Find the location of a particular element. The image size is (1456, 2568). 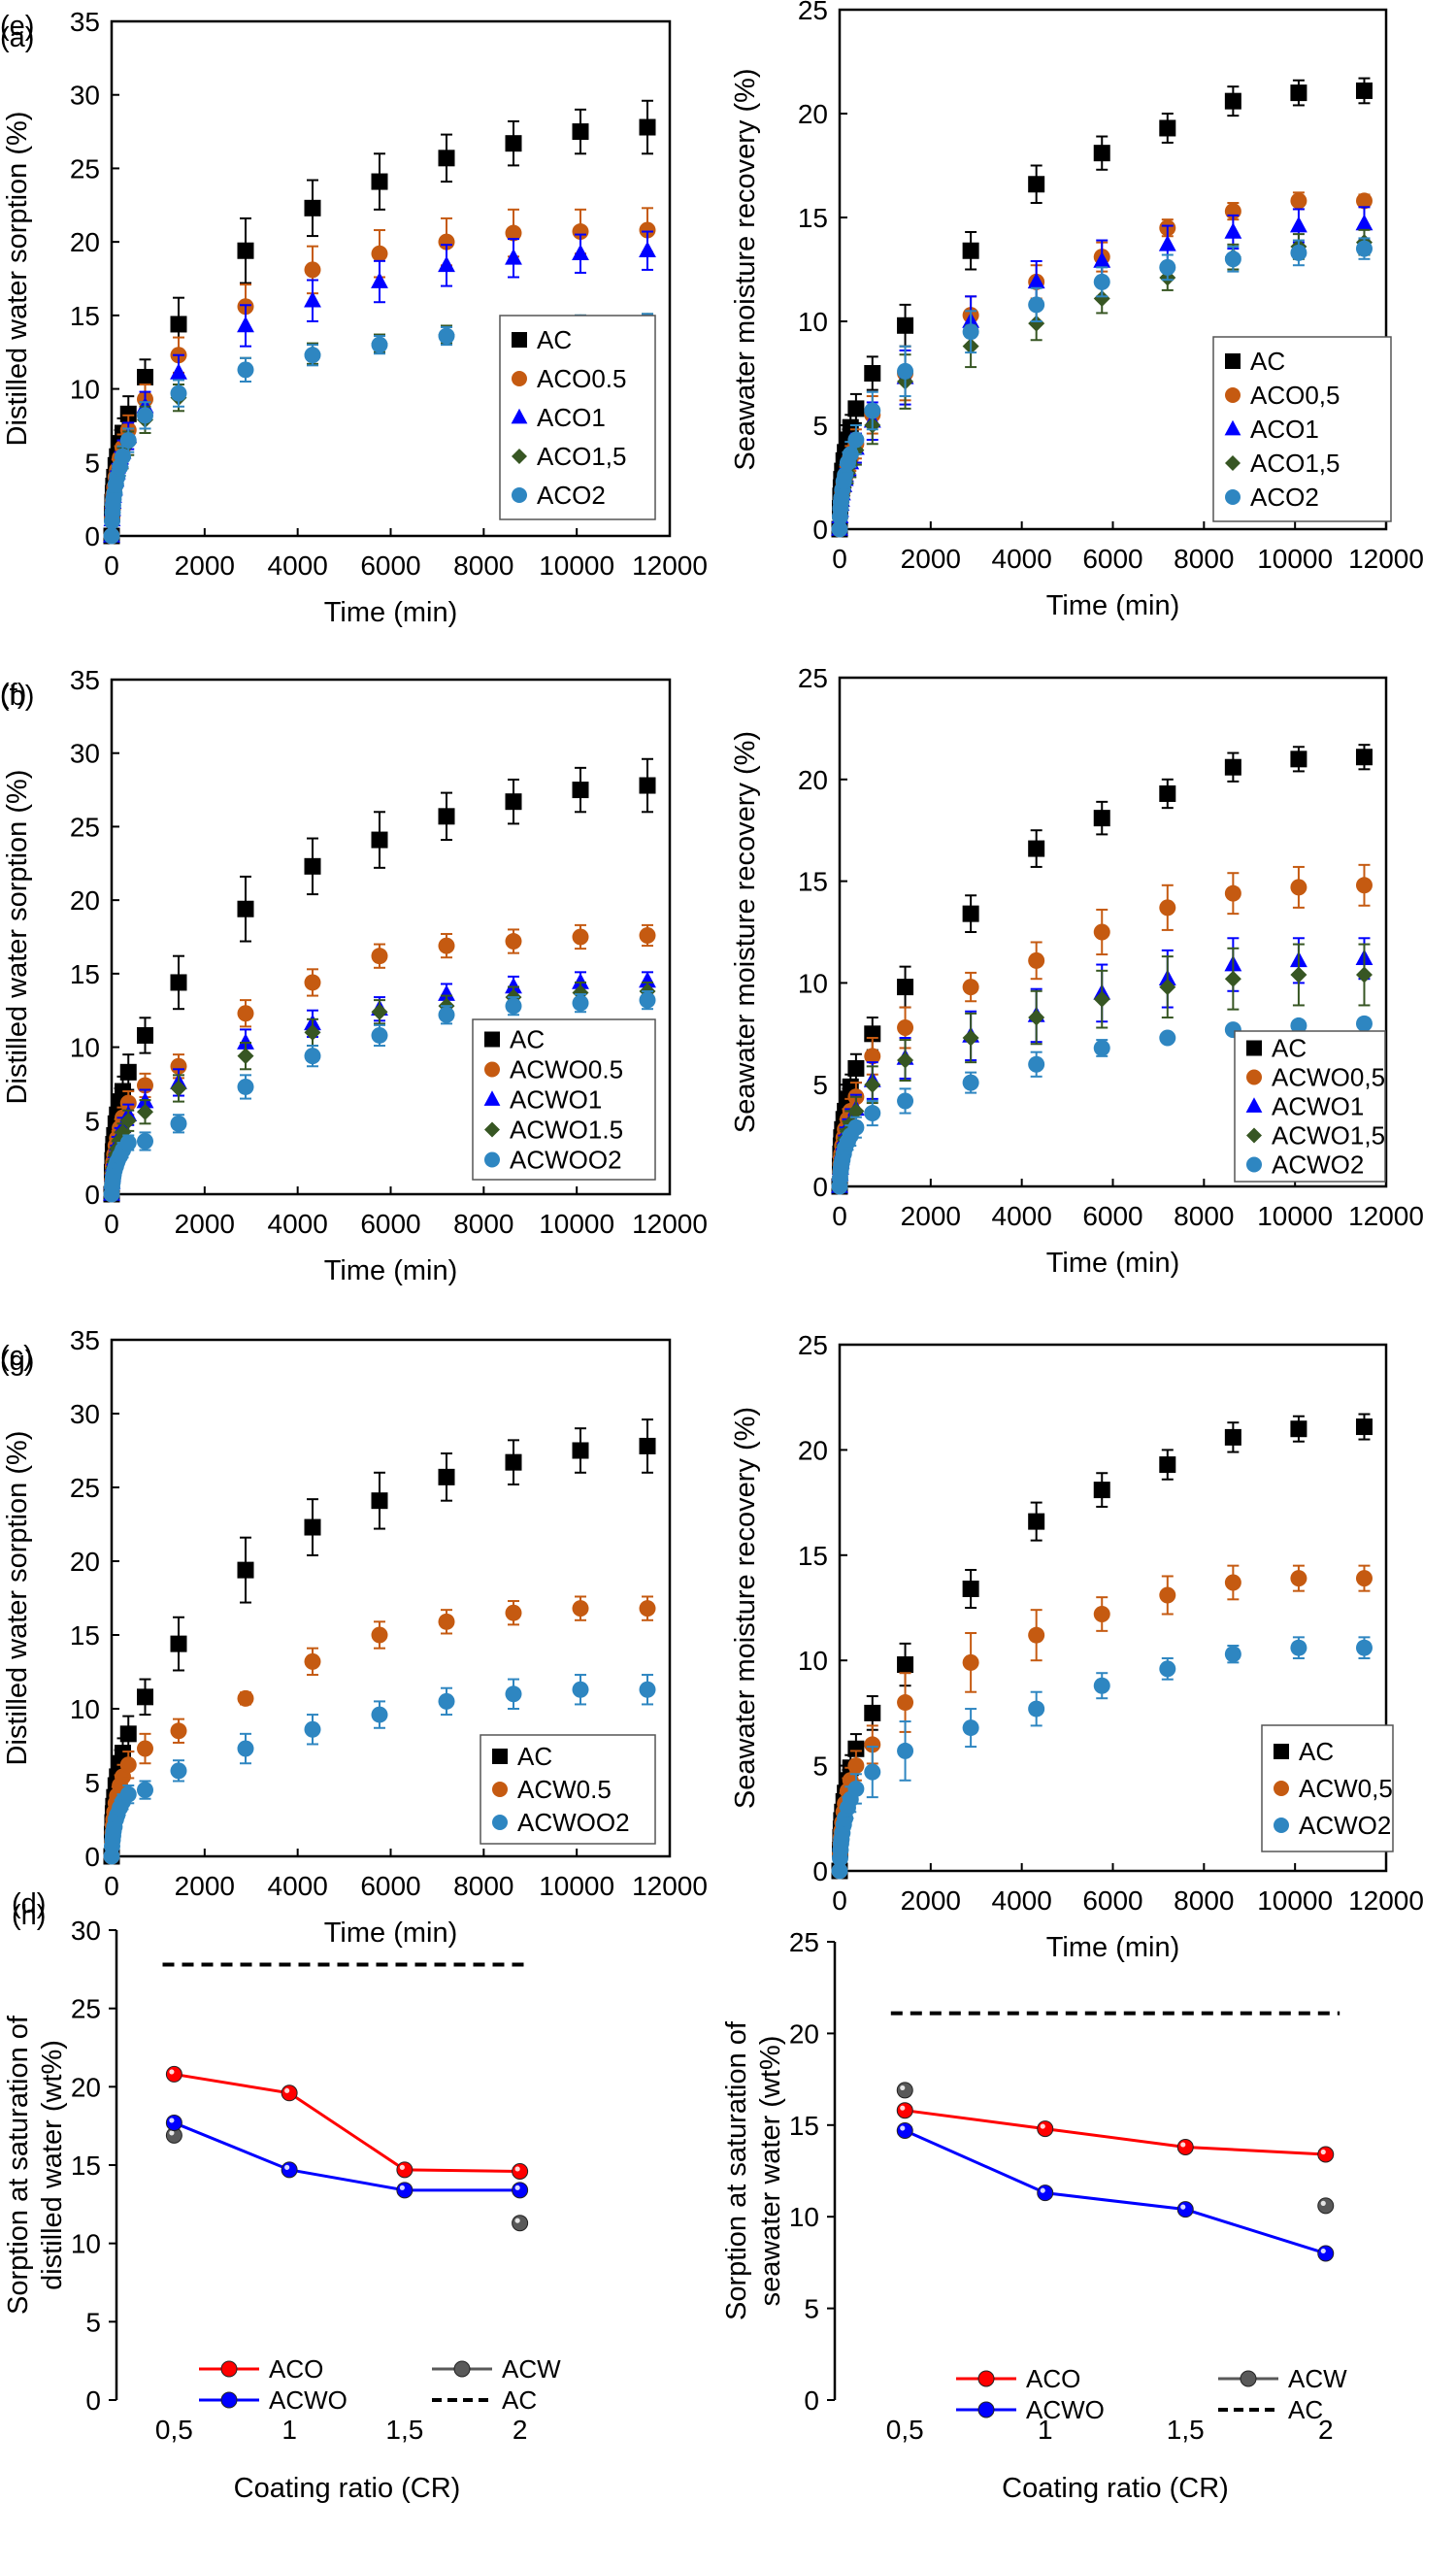

legend-label: ACWO1 is located at coordinates (1318, 1106).